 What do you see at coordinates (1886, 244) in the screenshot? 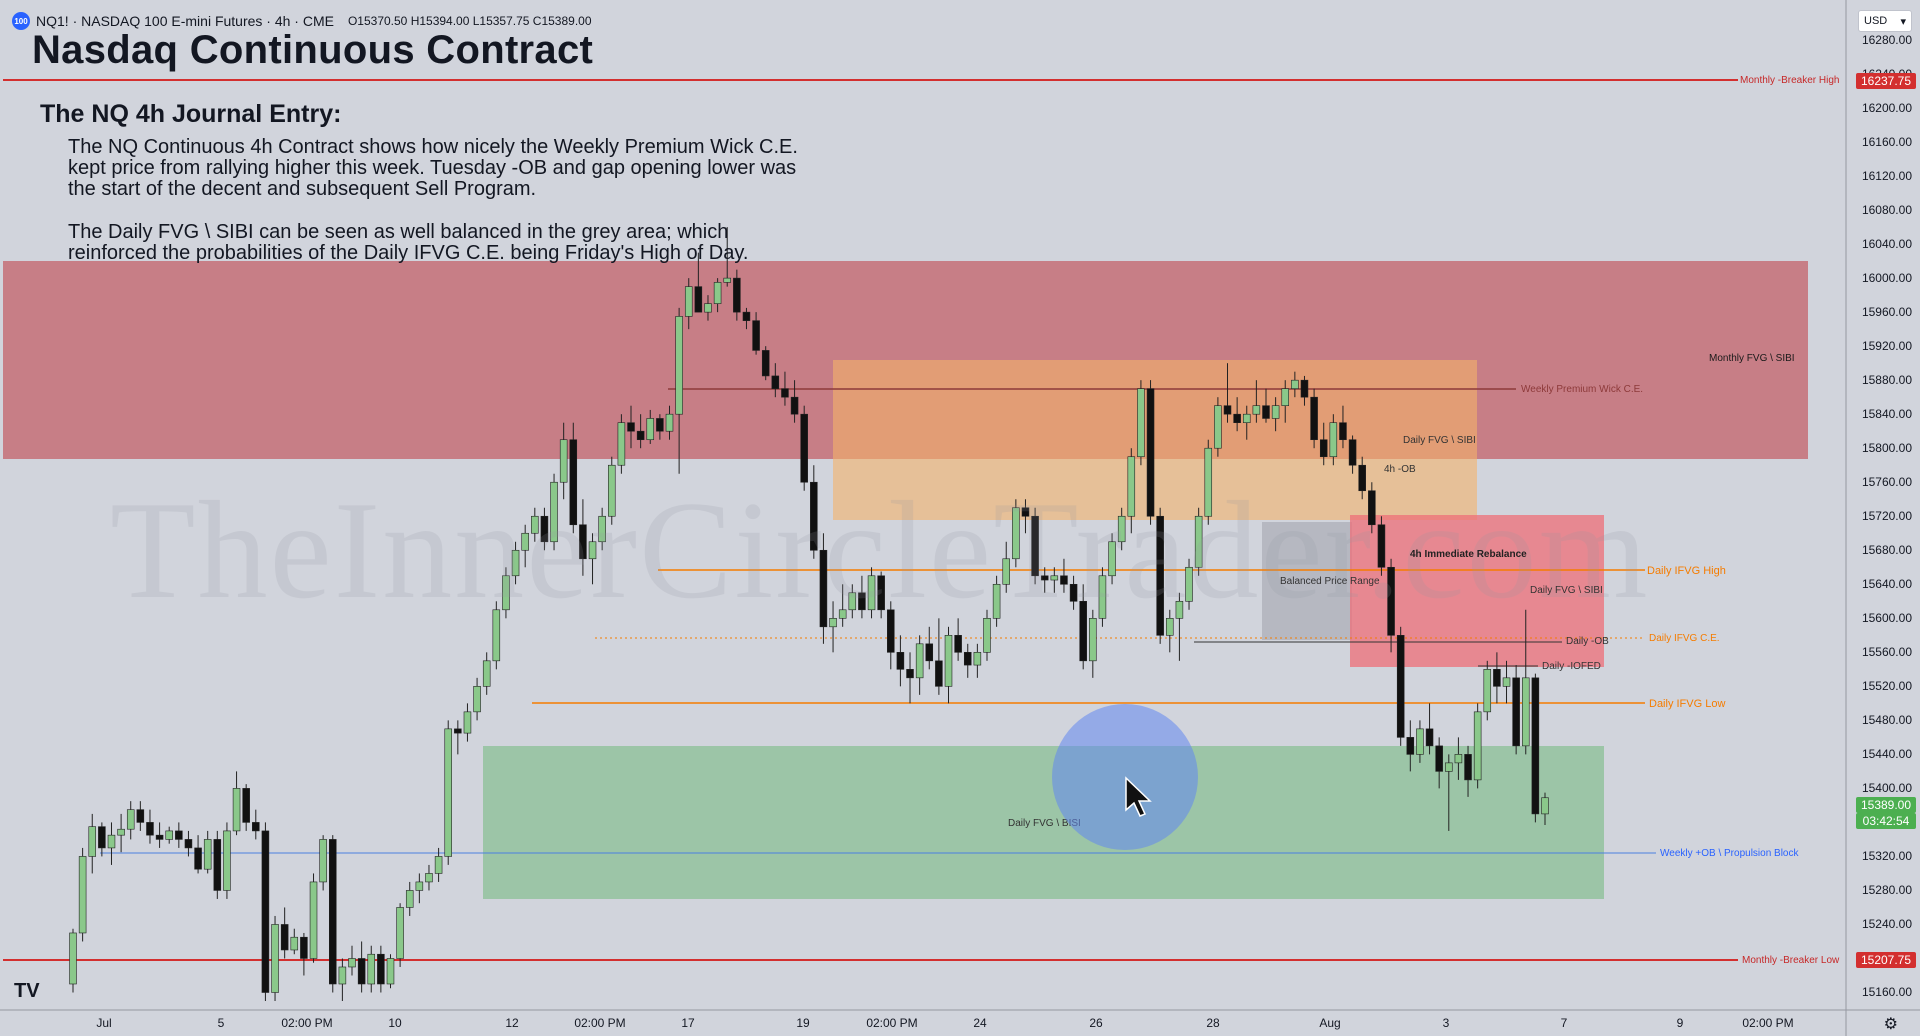
I see `price-axis-label: 16040.00` at bounding box center [1886, 244].